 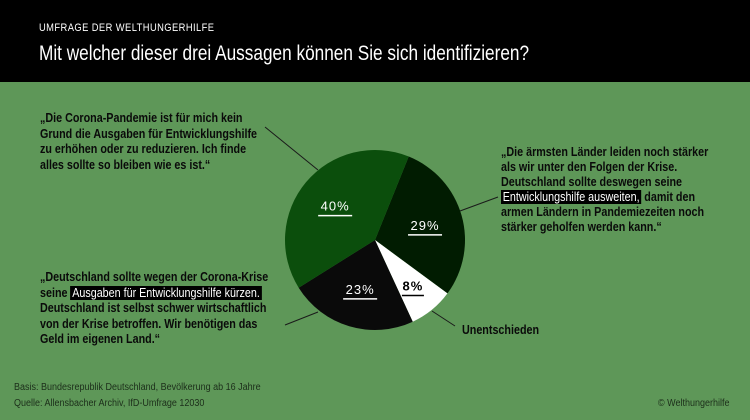 What do you see at coordinates (413, 285) in the screenshot?
I see `slice-value-label: 8%` at bounding box center [413, 285].